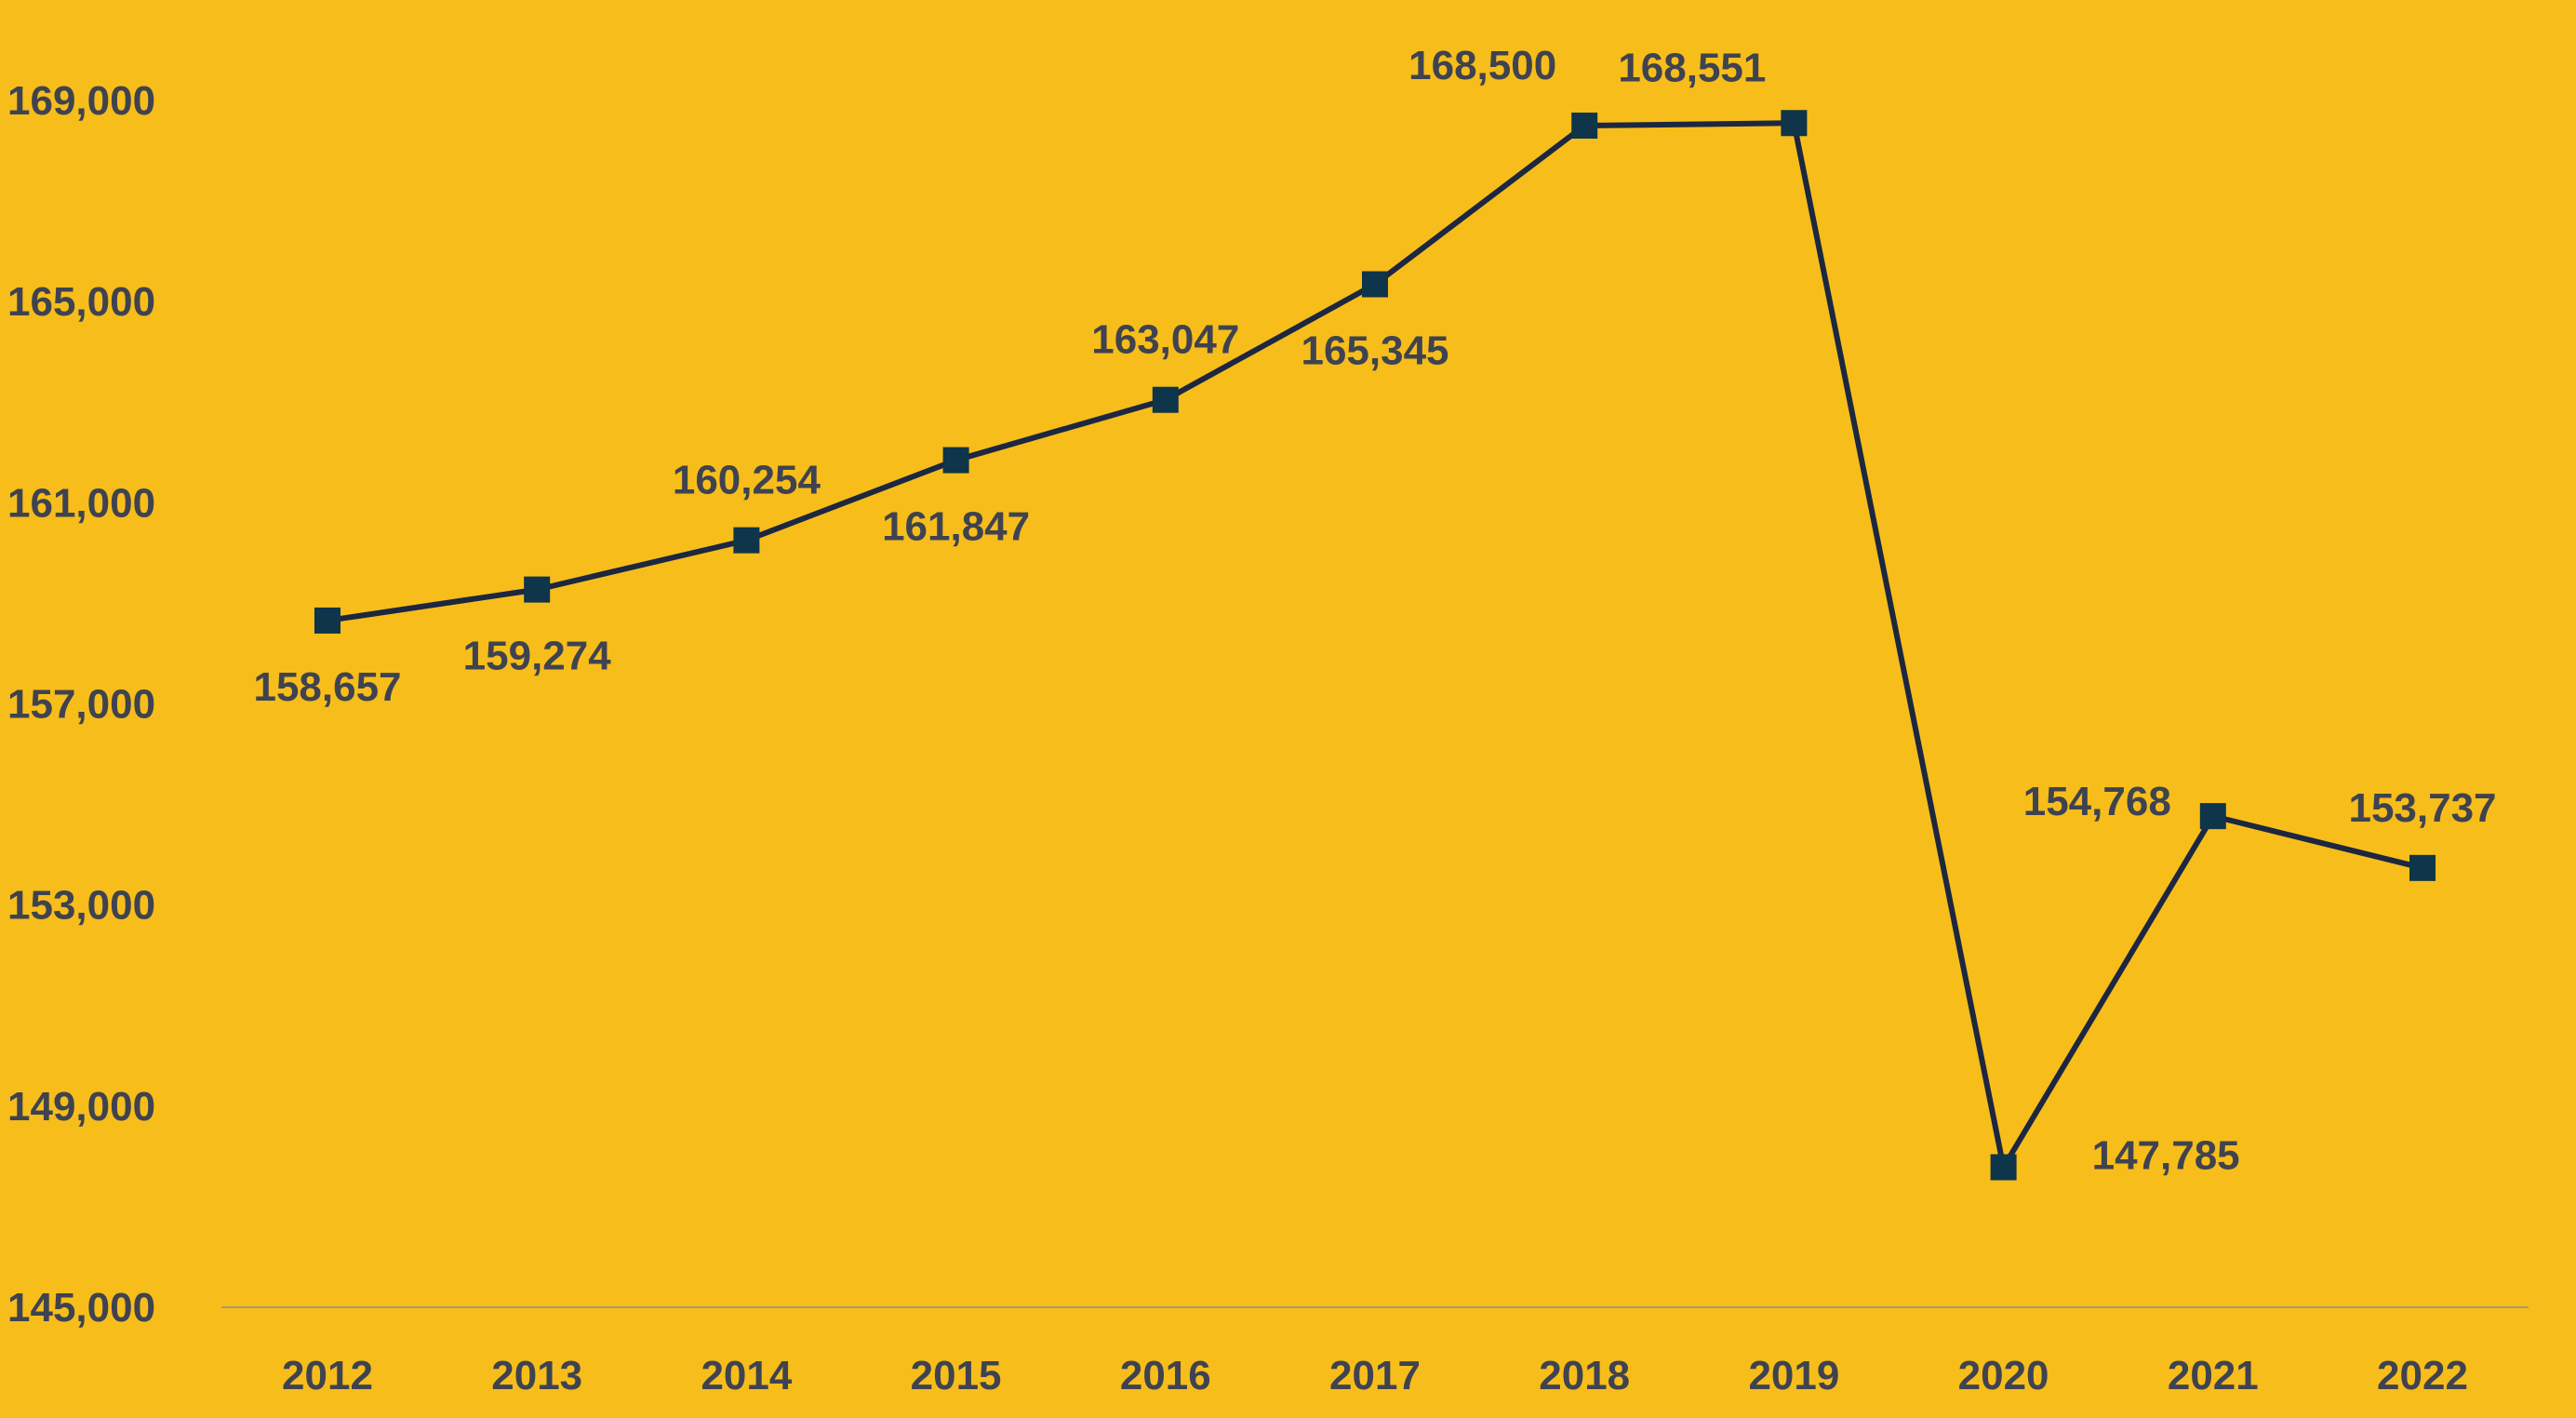  I want to click on y-tick-label: 149,000, so click(81, 1107).